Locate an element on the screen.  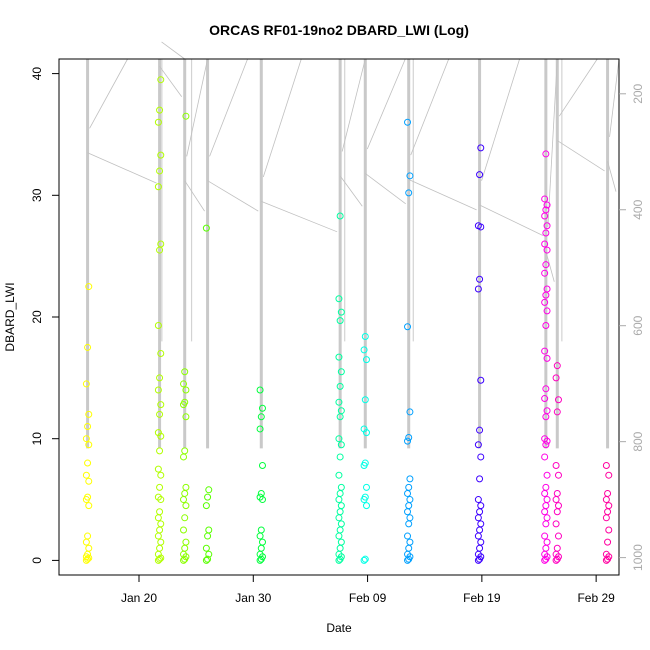
y-tick-label: 10 is located at coordinates (37, 439).